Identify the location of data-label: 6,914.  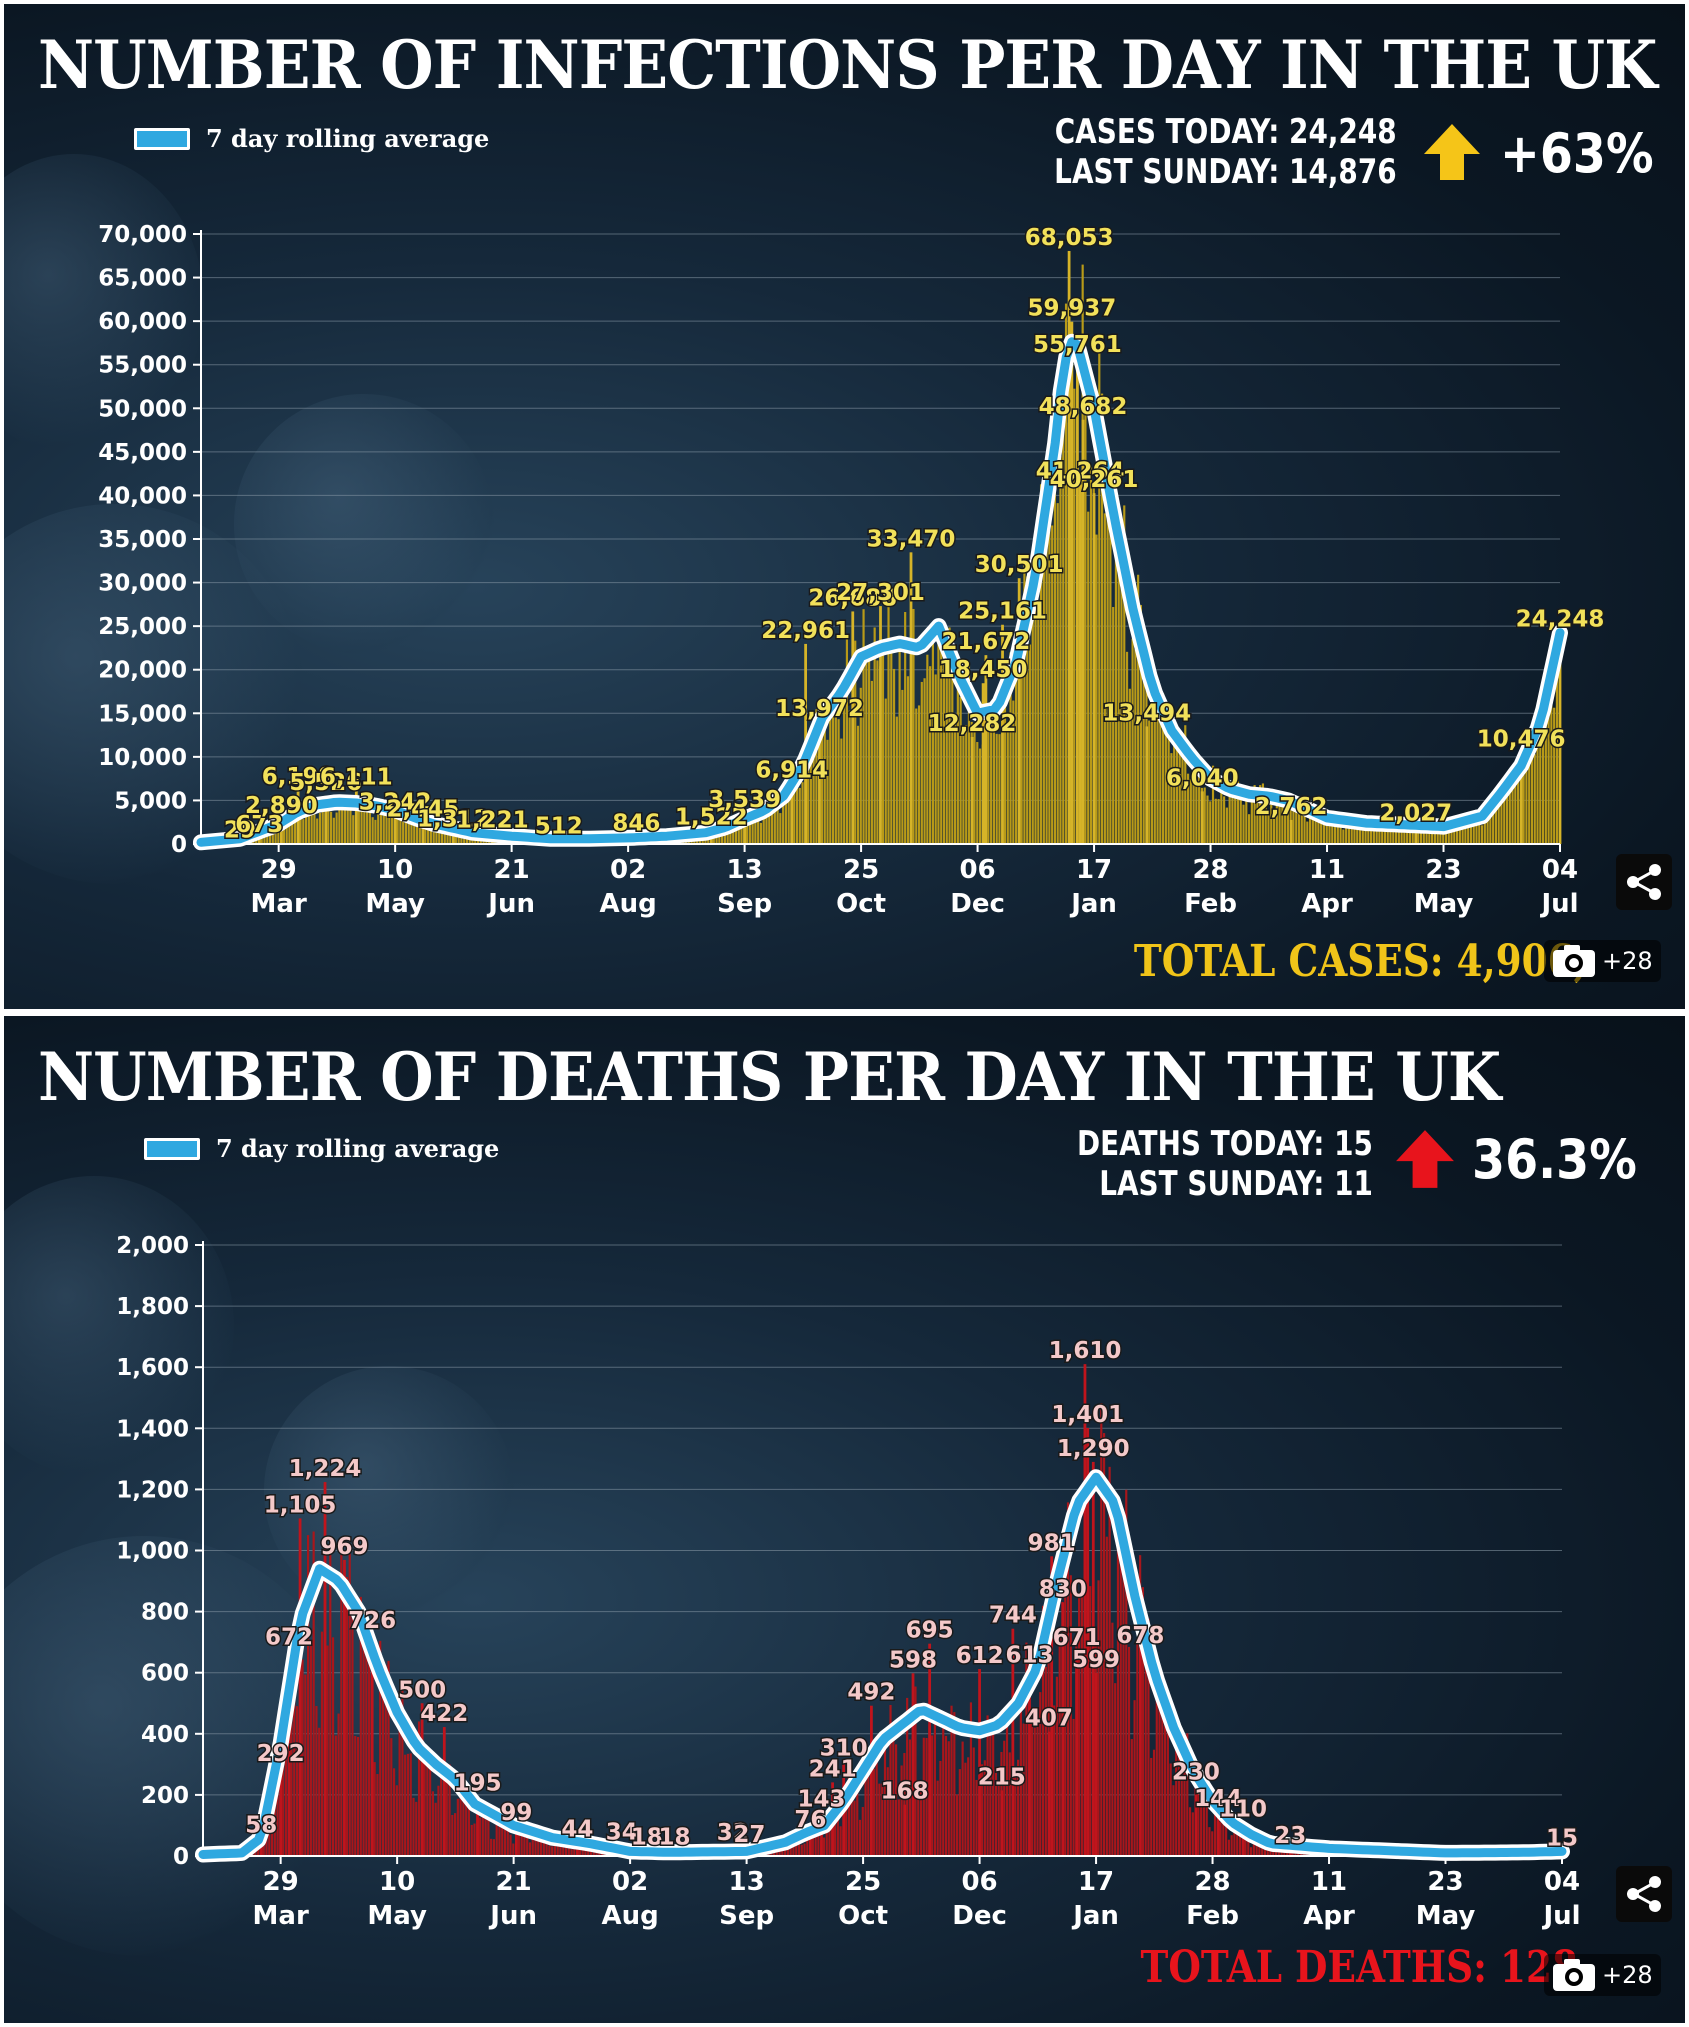
(791, 771).